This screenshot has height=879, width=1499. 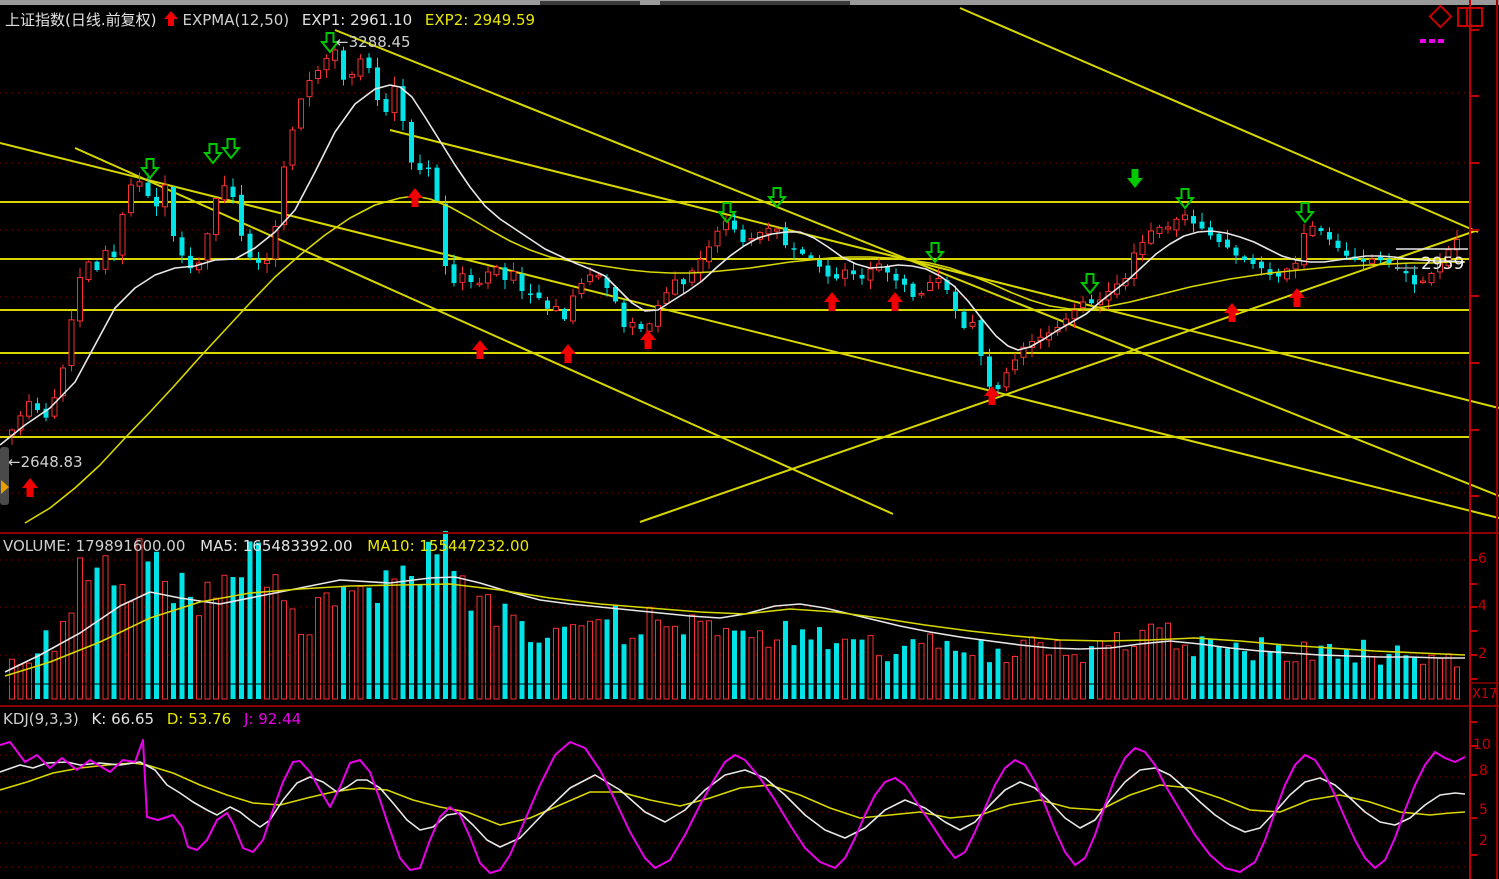 What do you see at coordinates (236, 20) in the screenshot?
I see `indicator-name: EXPMA(12,50)` at bounding box center [236, 20].